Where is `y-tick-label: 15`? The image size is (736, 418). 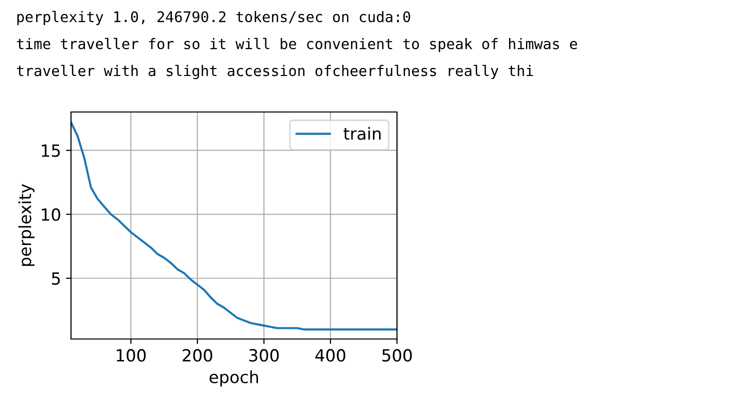
y-tick-label: 15 is located at coordinates (51, 150).